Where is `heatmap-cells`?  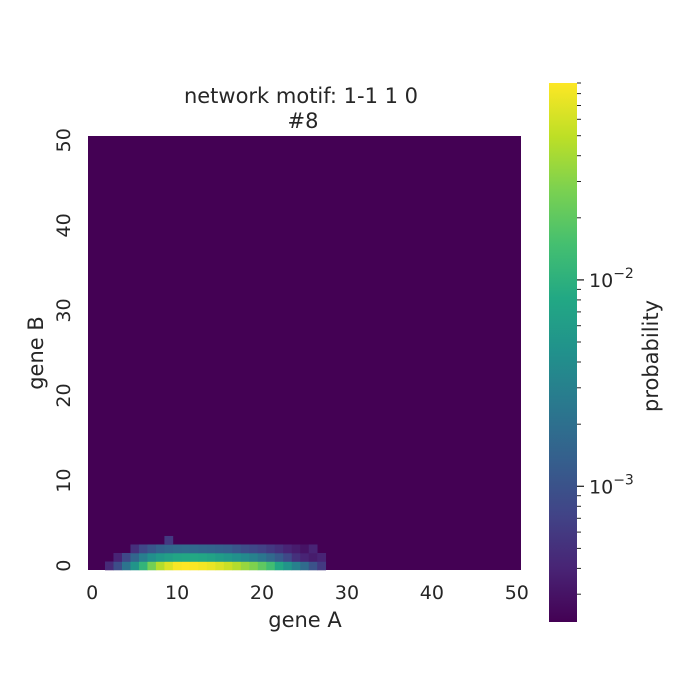 heatmap-cells is located at coordinates (215, 553).